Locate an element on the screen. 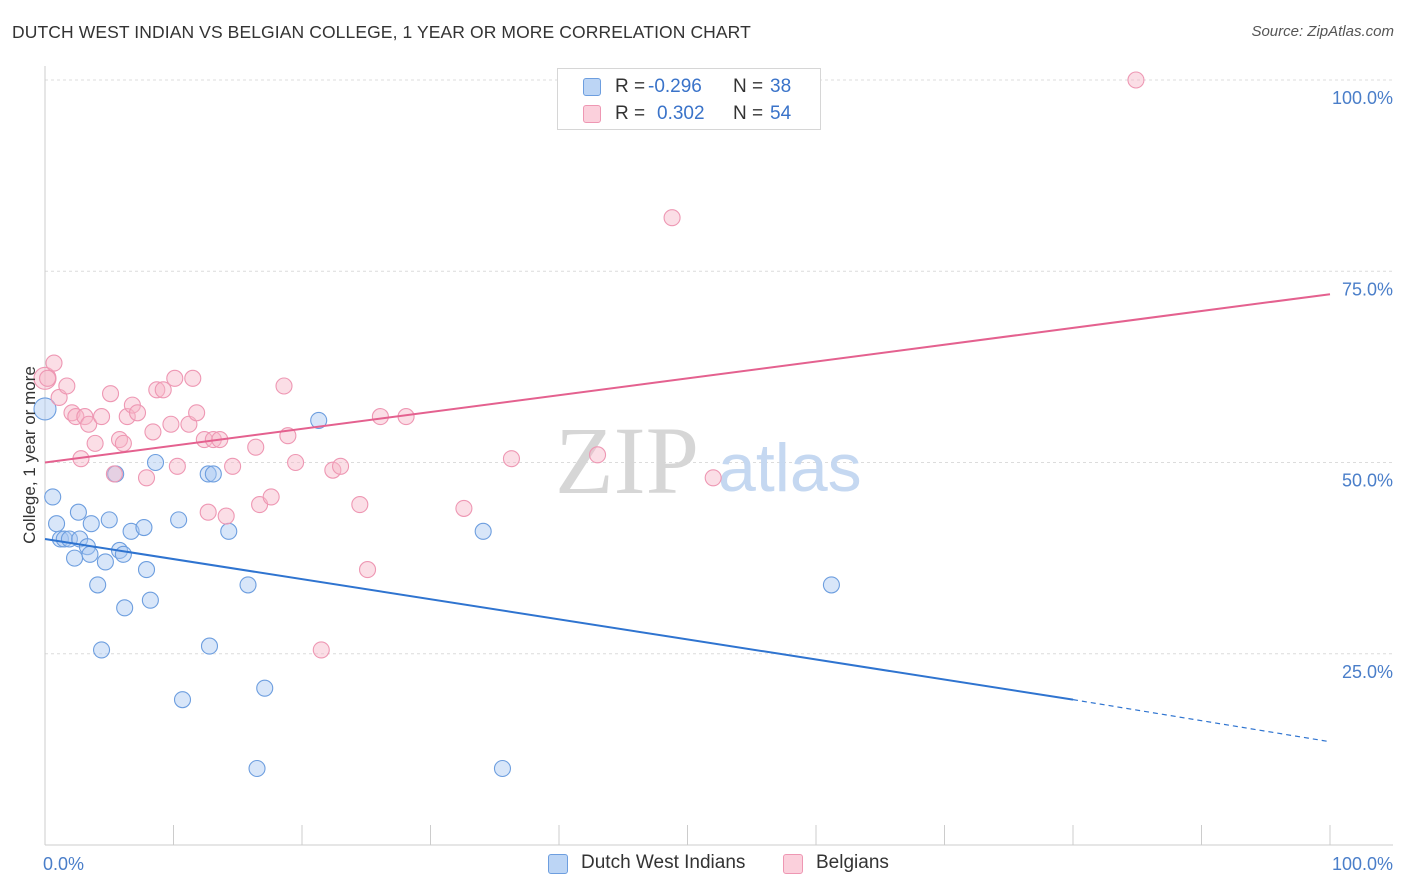 The image size is (1406, 892). series-legend: Dutch West Indians Belgians is located at coordinates (703, 865).